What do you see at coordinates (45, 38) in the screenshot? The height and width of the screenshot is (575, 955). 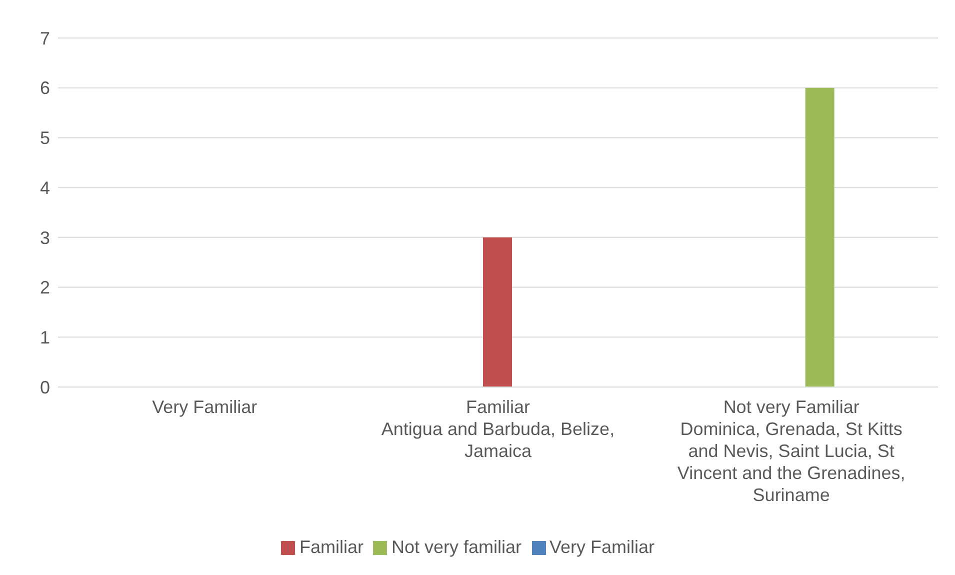 I see `y-tick-label: 7` at bounding box center [45, 38].